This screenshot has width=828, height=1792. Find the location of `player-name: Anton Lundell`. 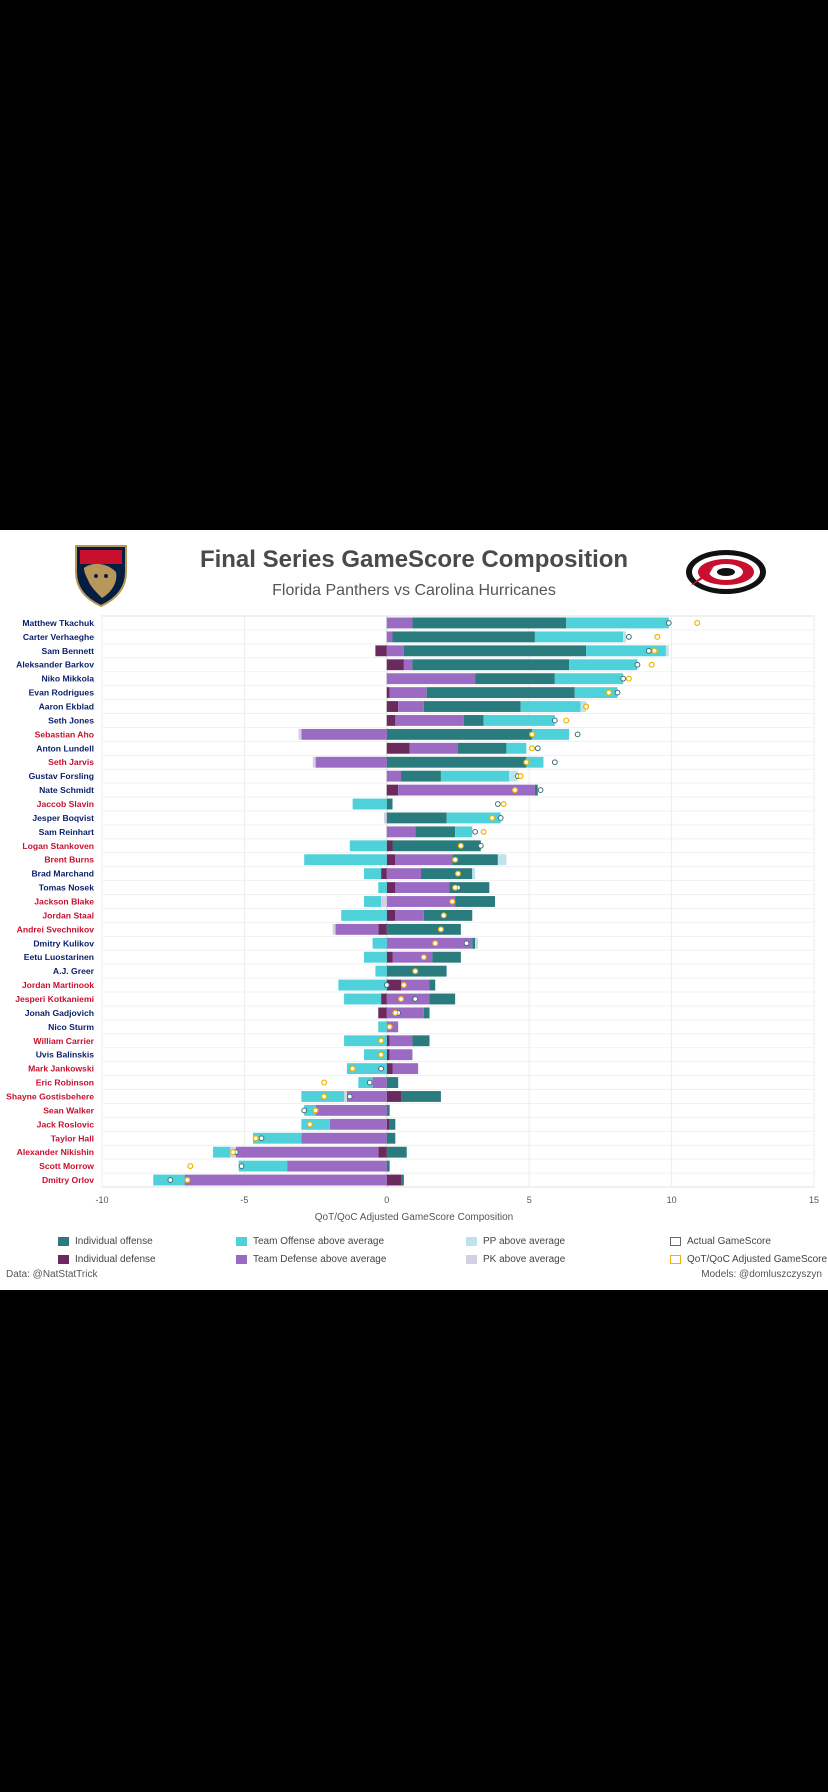

player-name: Anton Lundell is located at coordinates (65, 748).